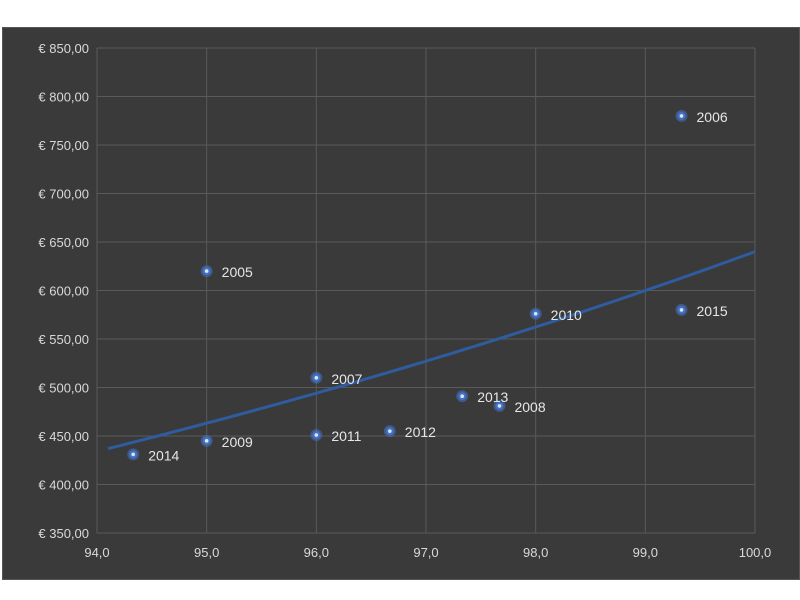 This screenshot has width=800, height=600. Describe the element at coordinates (63, 97) in the screenshot. I see `y-tick-label: € 800,00` at that location.